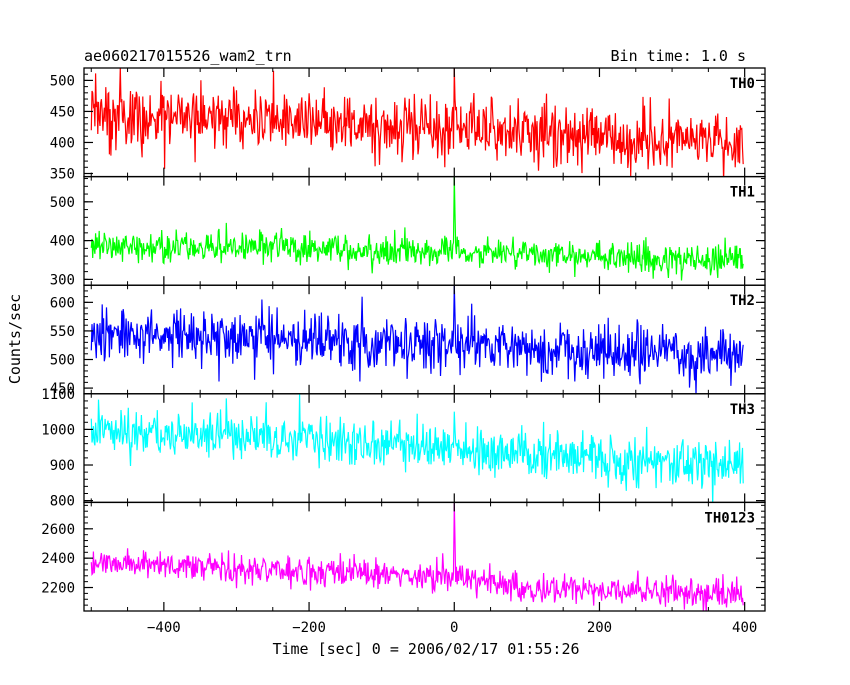  I want to click on x-axis-label: Time [sec] 0 = 2006/02/17 01:55:26, so click(425, 649).